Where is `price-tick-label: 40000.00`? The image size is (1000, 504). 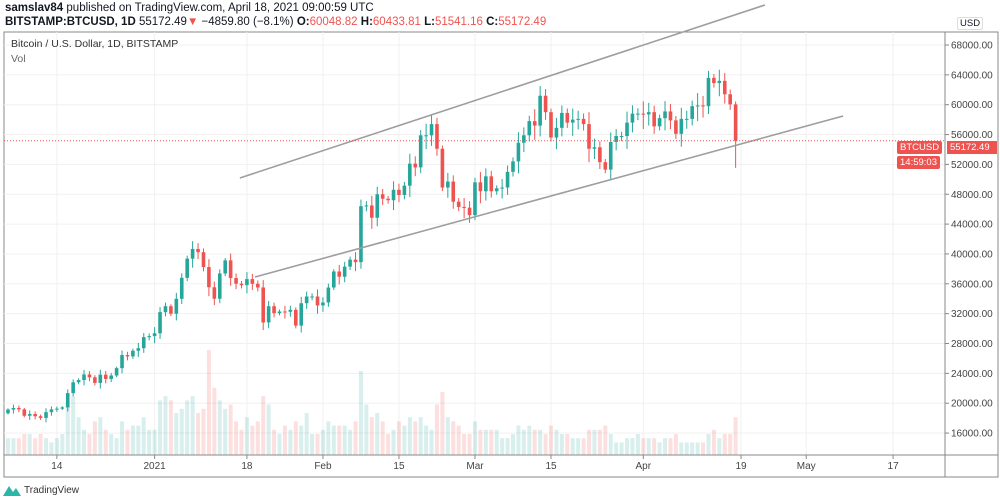 price-tick-label: 40000.00 is located at coordinates (972, 254).